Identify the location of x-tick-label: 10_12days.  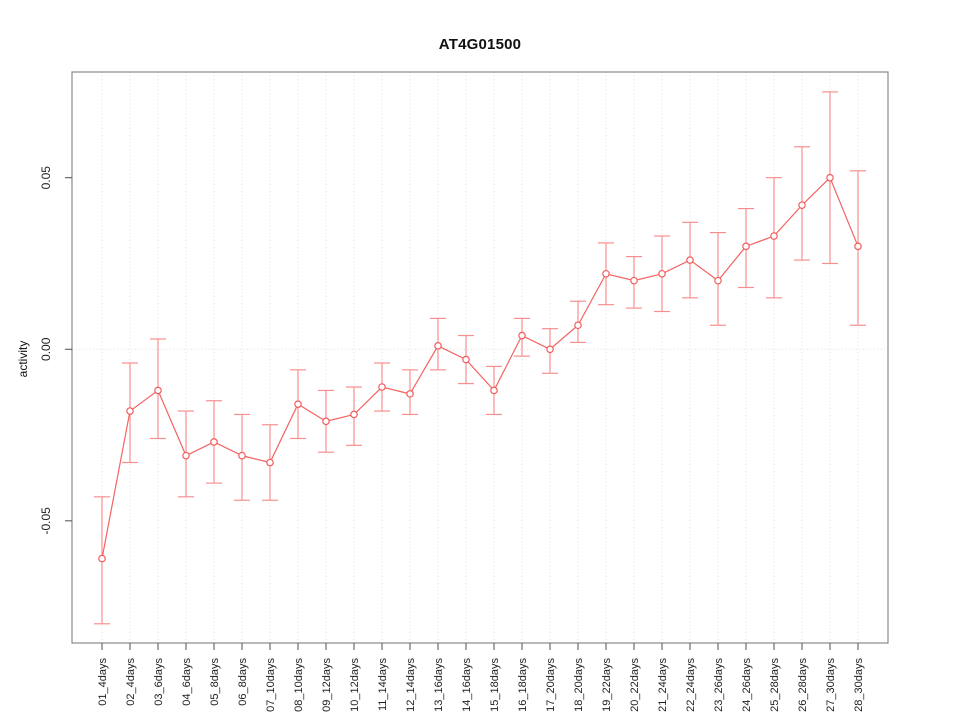
(355, 685).